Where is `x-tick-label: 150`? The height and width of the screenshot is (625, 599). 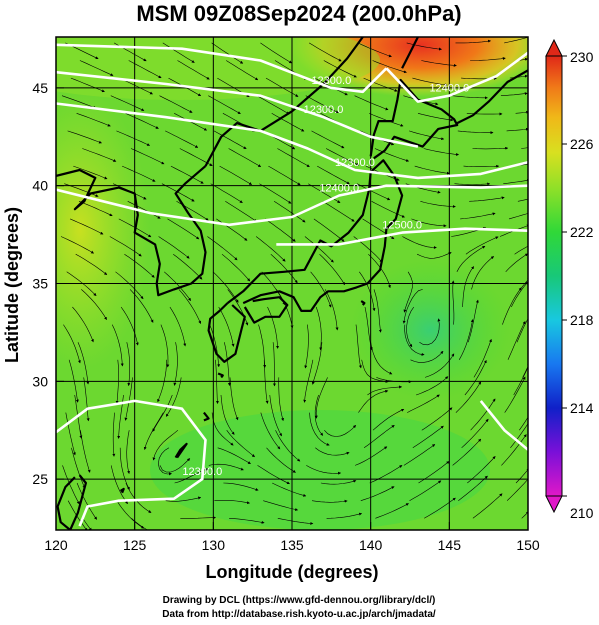 x-tick-label: 150 is located at coordinates (528, 545).